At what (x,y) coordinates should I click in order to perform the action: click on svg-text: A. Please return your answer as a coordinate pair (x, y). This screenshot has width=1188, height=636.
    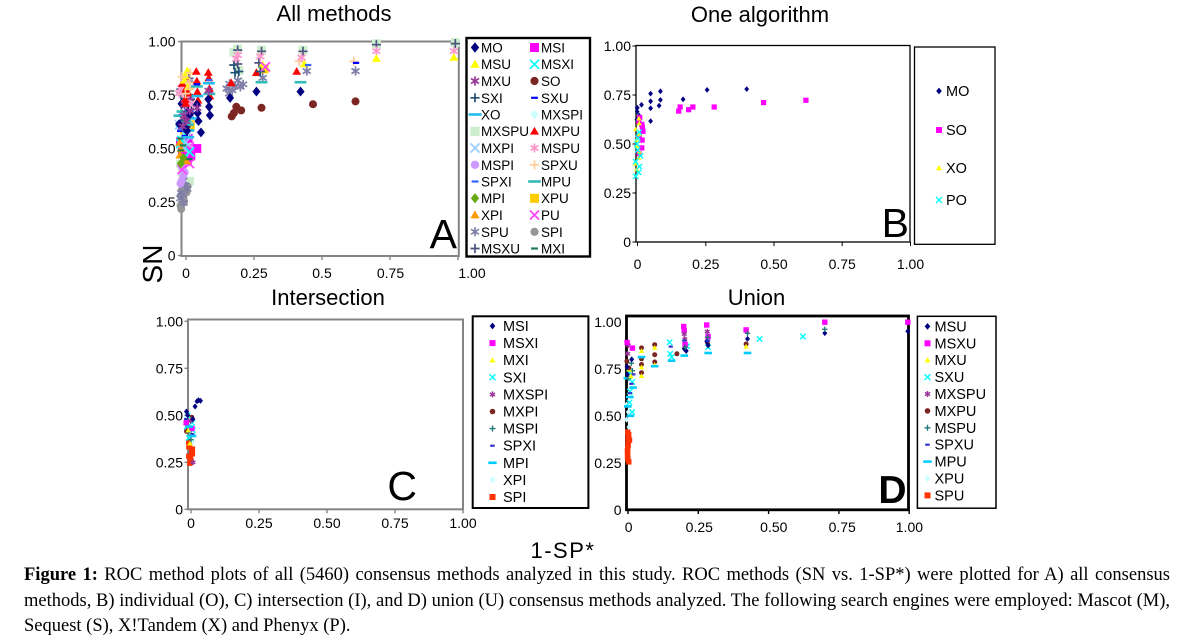
    Looking at the image, I should click on (444, 234).